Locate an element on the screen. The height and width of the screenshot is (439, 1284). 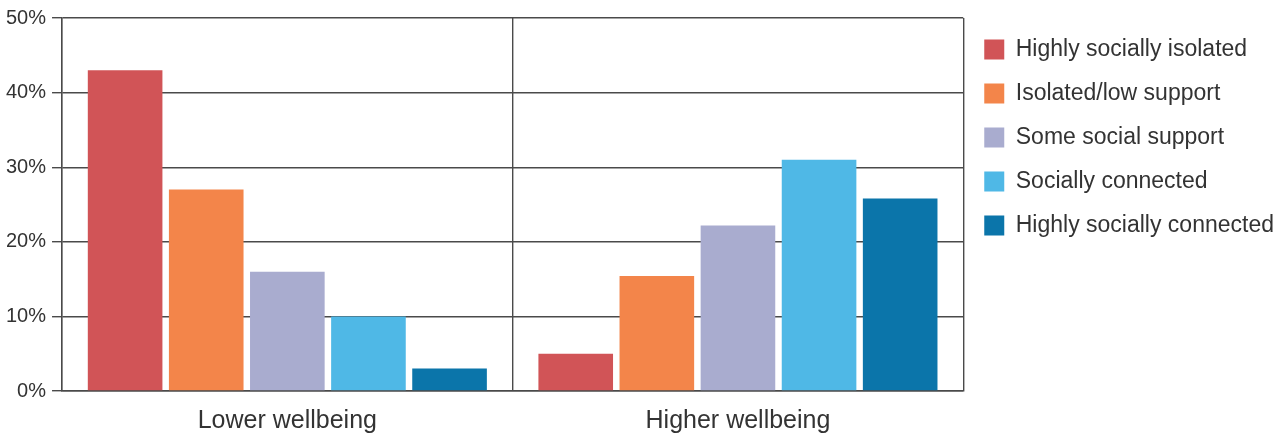
y-tick-label: 30% is located at coordinates (26, 165).